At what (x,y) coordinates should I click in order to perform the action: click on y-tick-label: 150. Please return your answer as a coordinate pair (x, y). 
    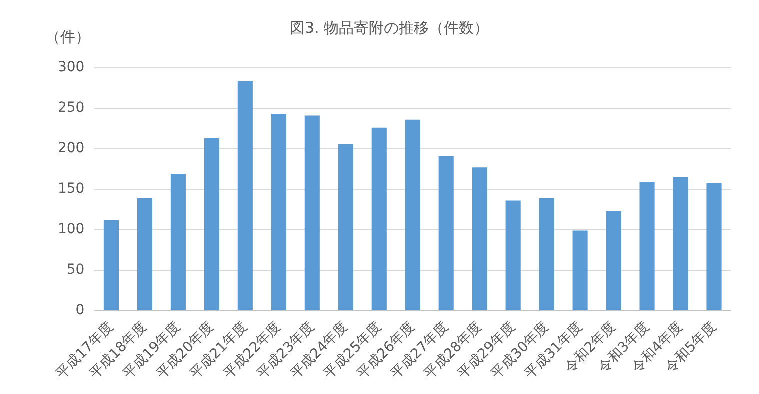
    Looking at the image, I should click on (71, 189).